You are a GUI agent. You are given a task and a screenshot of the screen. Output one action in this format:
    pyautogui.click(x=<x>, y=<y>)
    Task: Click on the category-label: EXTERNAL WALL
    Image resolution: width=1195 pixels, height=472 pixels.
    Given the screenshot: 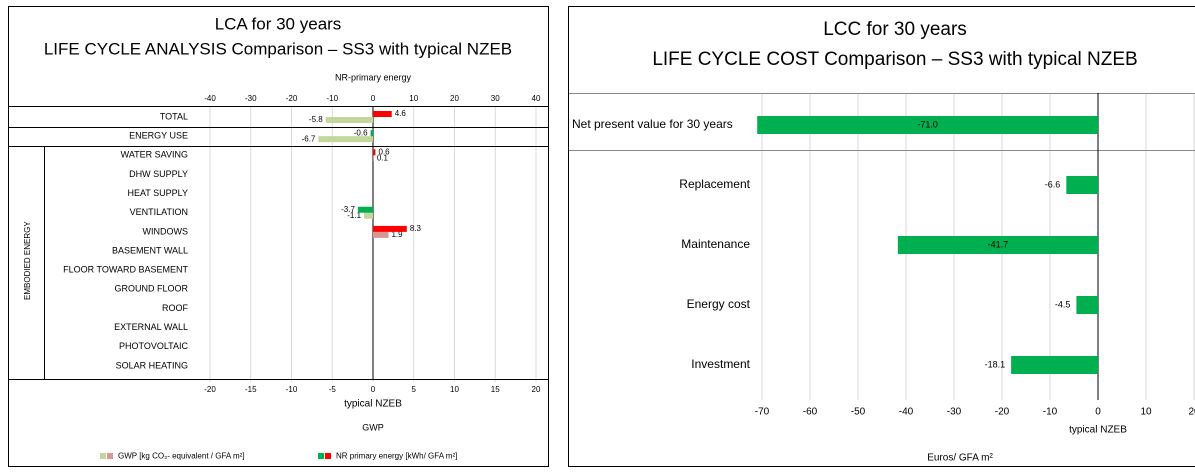 What is the action you would take?
    pyautogui.click(x=151, y=327)
    